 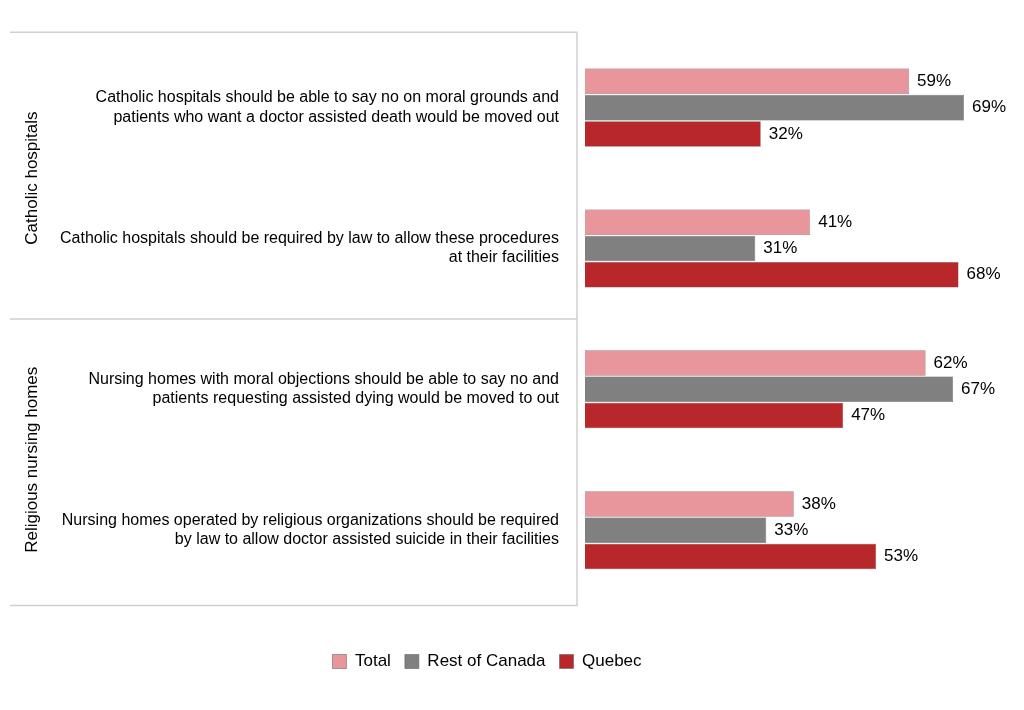 What do you see at coordinates (327, 106) in the screenshot?
I see `y-tick-label: Catholic hospitals should be able to say no on moral grounds and patients who want a doctor assisted death would be moved out` at bounding box center [327, 106].